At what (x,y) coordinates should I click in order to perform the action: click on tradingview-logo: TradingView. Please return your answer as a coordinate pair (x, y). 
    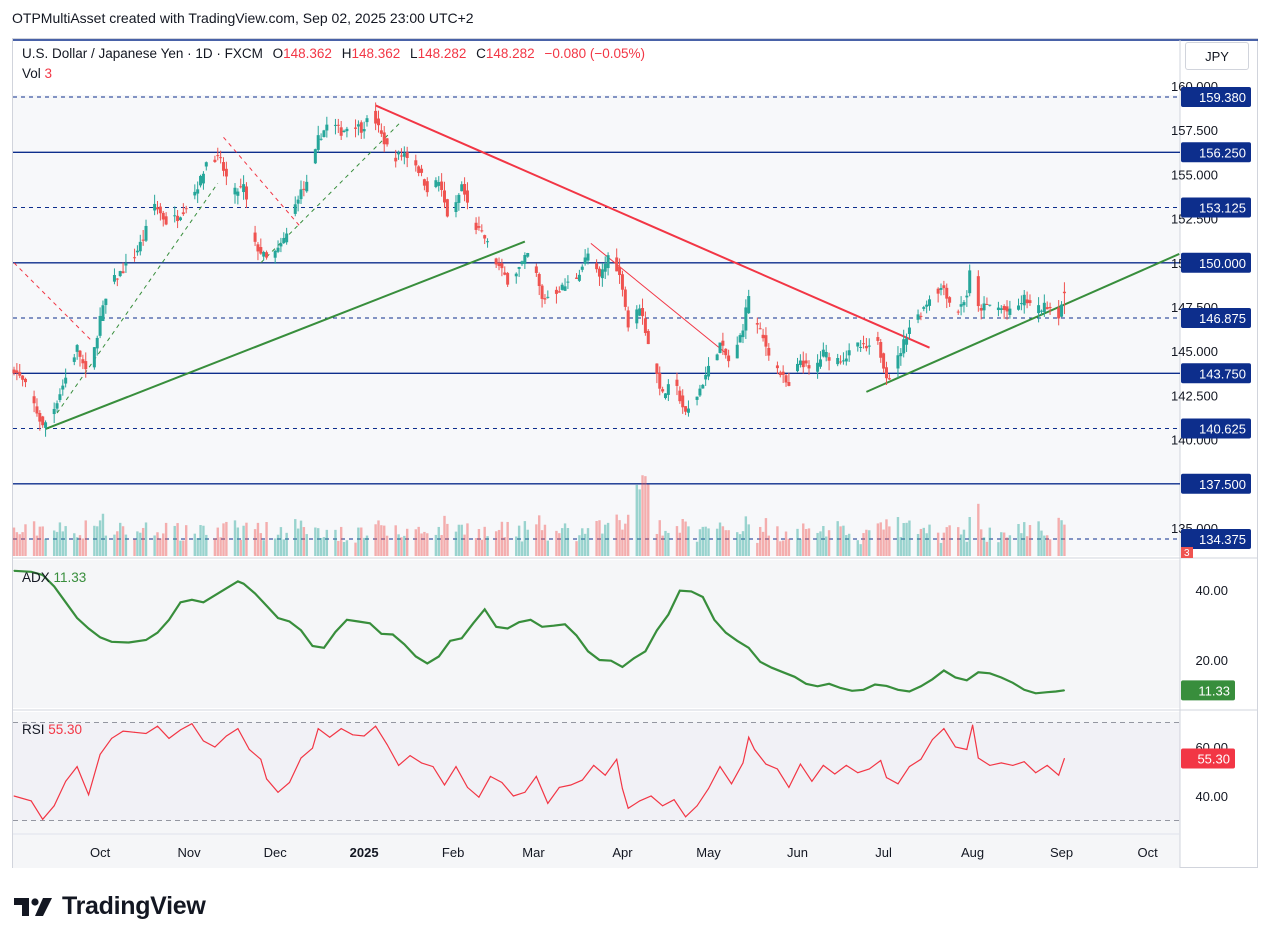
    Looking at the image, I should click on (110, 906).